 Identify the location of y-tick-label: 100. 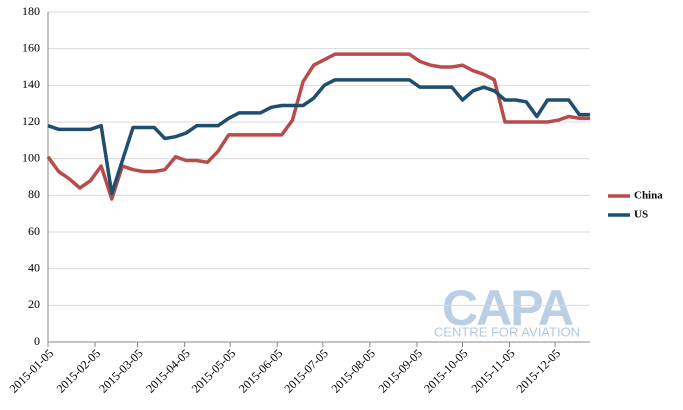
(31, 157).